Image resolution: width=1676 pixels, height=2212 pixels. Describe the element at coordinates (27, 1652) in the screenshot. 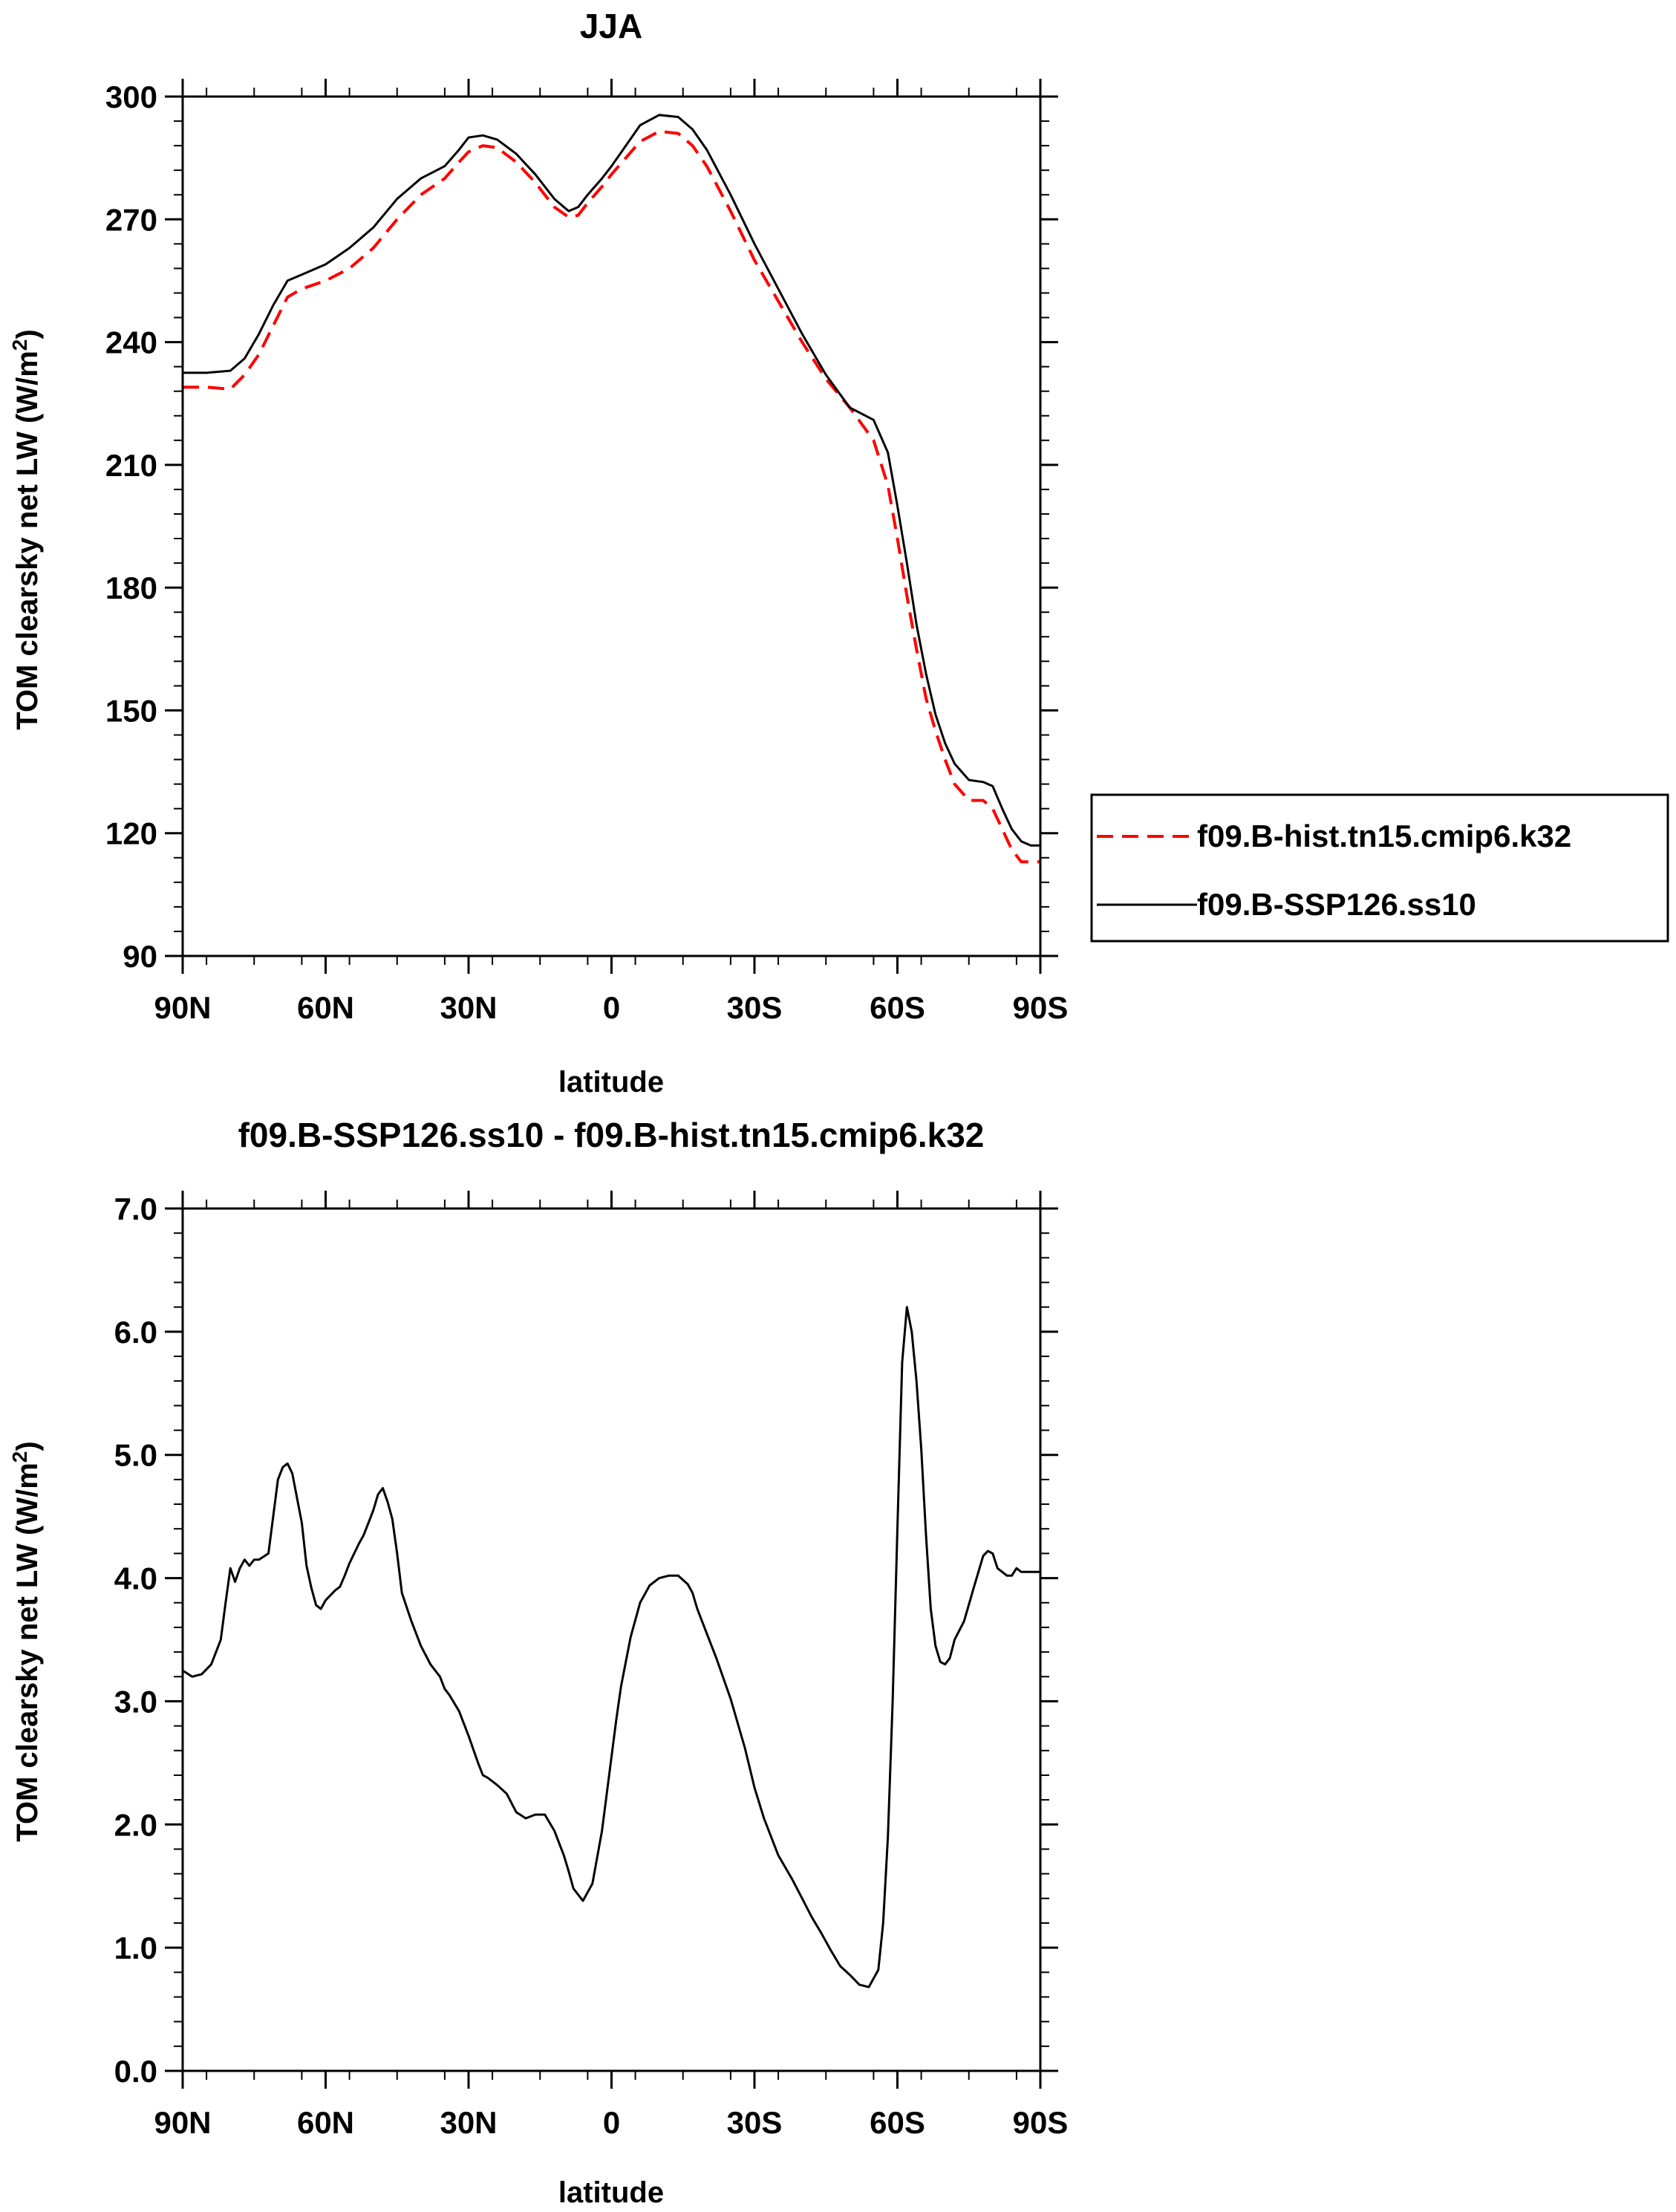

I see `bottom-panel-y-label-main: TOM clearsky net LW (W/m` at that location.